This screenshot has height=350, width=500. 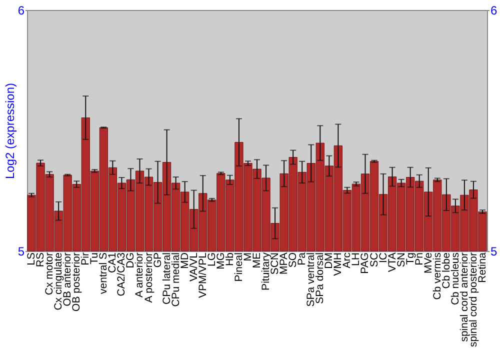 I want to click on y2-tick-label: 5, so click(x=494, y=251).